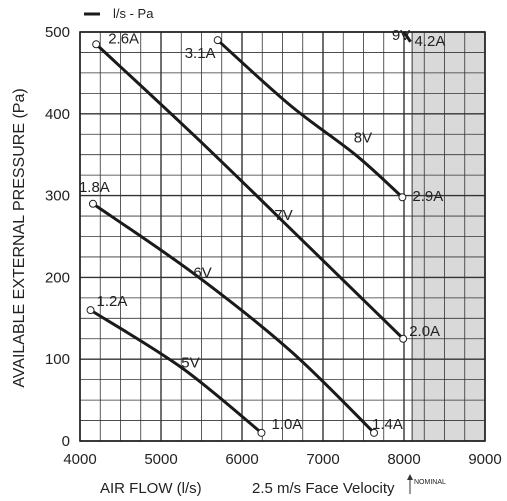  What do you see at coordinates (241, 459) in the screenshot?
I see `x-tick-label: 6000` at bounding box center [241, 459].